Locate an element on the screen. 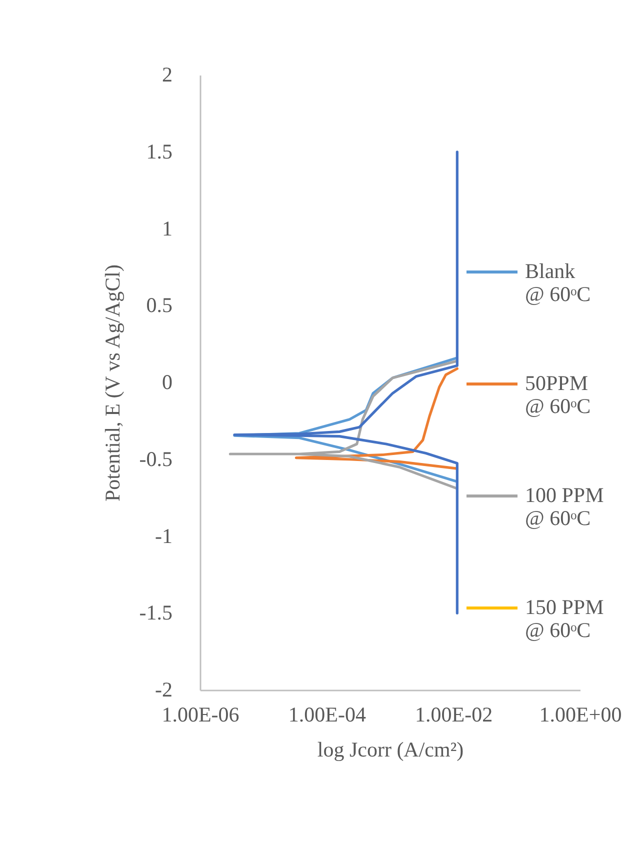 This screenshot has height=865, width=631. legend-label: 50PPM @ 60ᵒC is located at coordinates (558, 394).